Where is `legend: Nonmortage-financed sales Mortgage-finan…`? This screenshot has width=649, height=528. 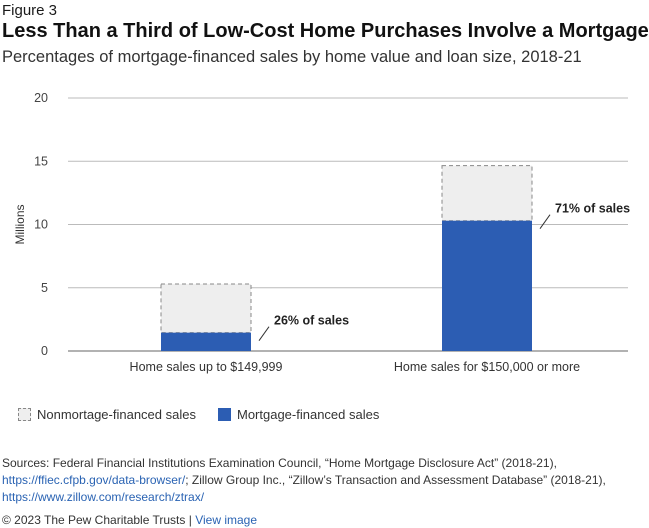 legend: Nonmortage-financed sales Mortgage-finan… is located at coordinates (209, 414).